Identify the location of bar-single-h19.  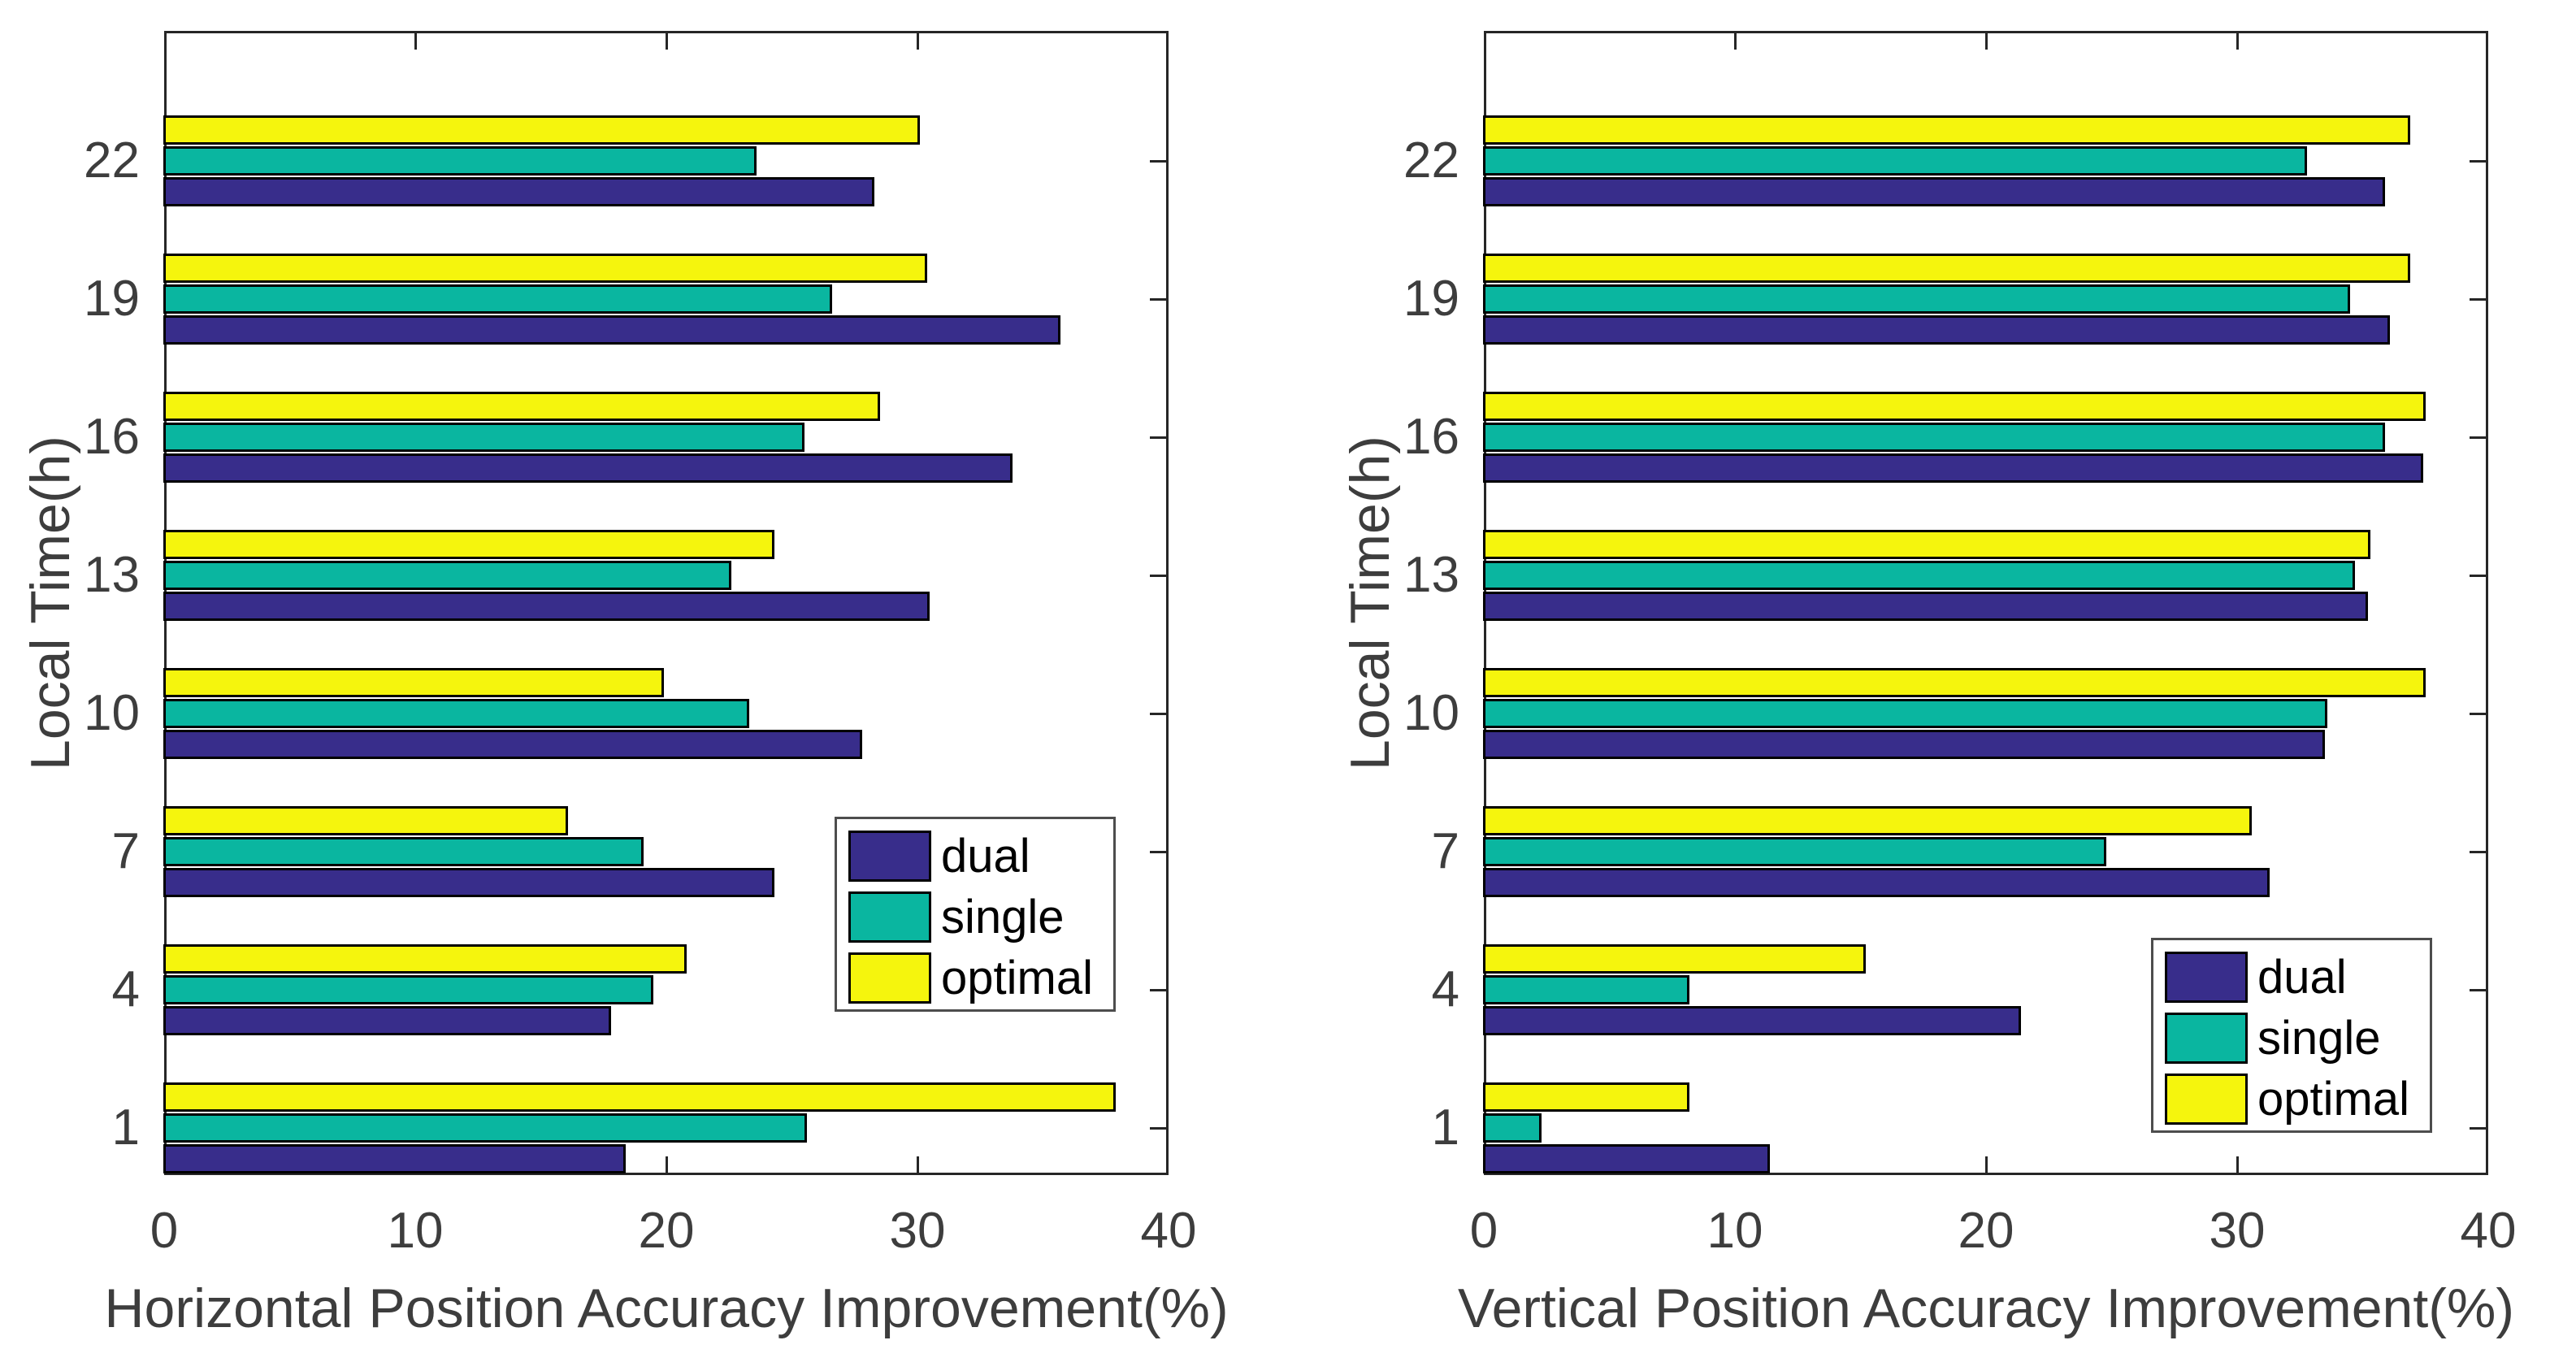
(1916, 299).